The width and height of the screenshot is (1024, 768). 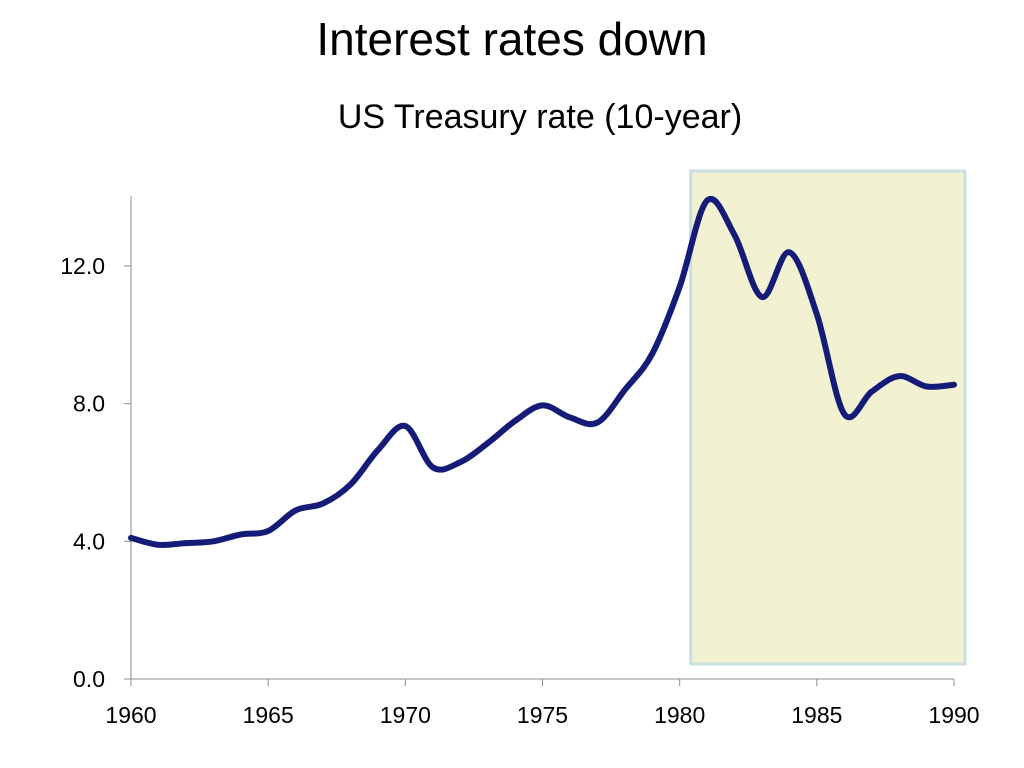 I want to click on x-tick-label: 1975, so click(x=542, y=715).